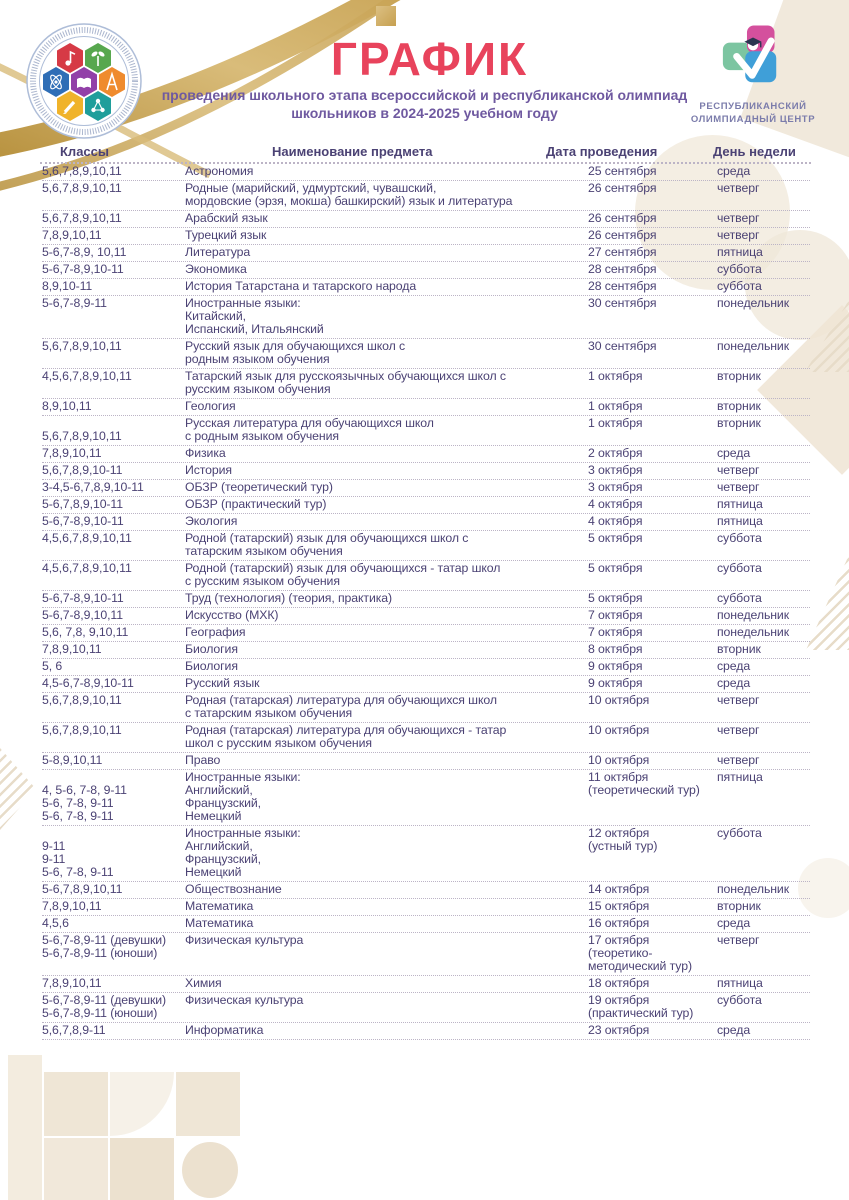 The width and height of the screenshot is (849, 1200). Describe the element at coordinates (259, 487) in the screenshot. I see `subject-cell: ОБЗР (теоретический тур)` at that location.